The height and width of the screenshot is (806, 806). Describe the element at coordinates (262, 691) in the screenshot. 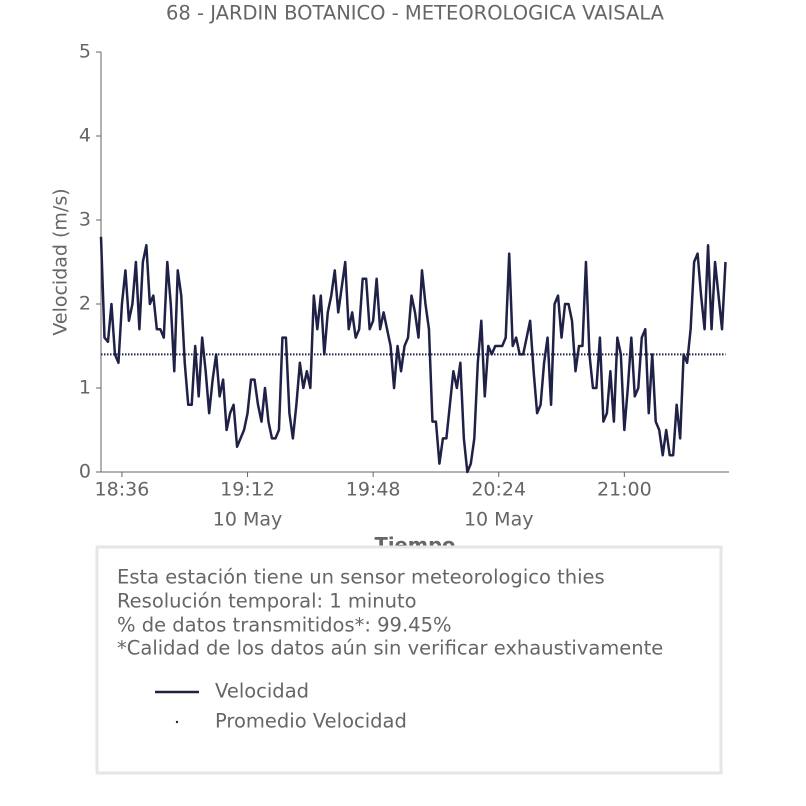

I see `legend-label: Velocidad` at that location.